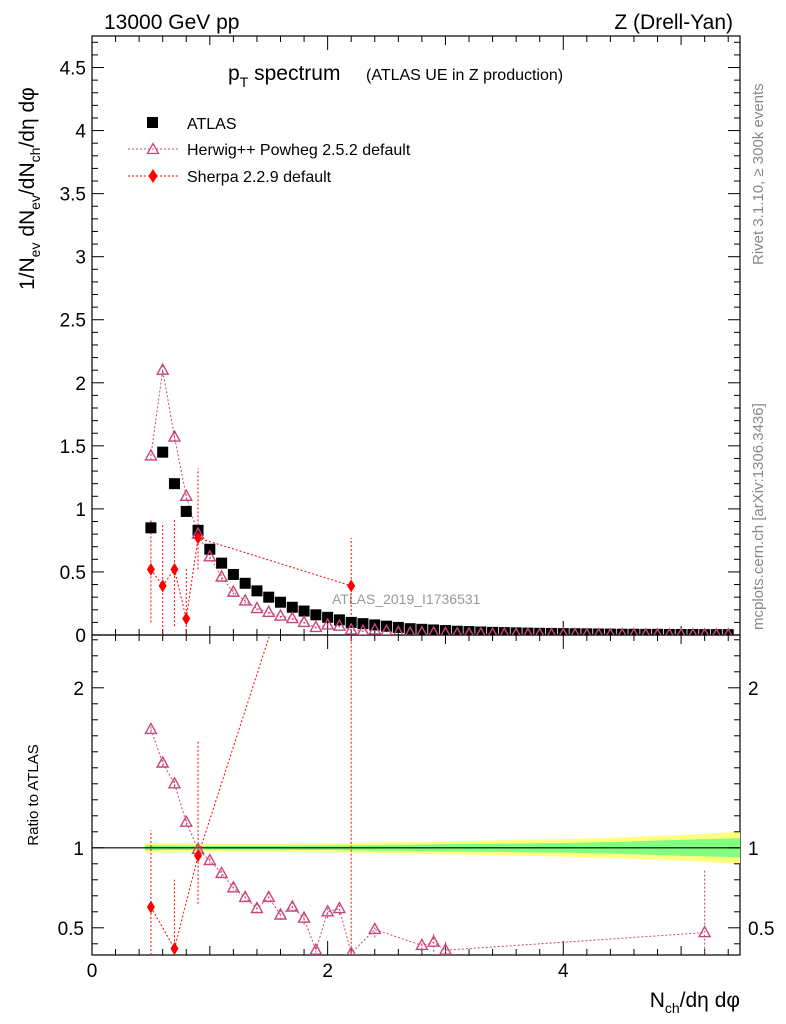  Describe the element at coordinates (294, 73) in the screenshot. I see `title-spectrum: spectrum` at that location.